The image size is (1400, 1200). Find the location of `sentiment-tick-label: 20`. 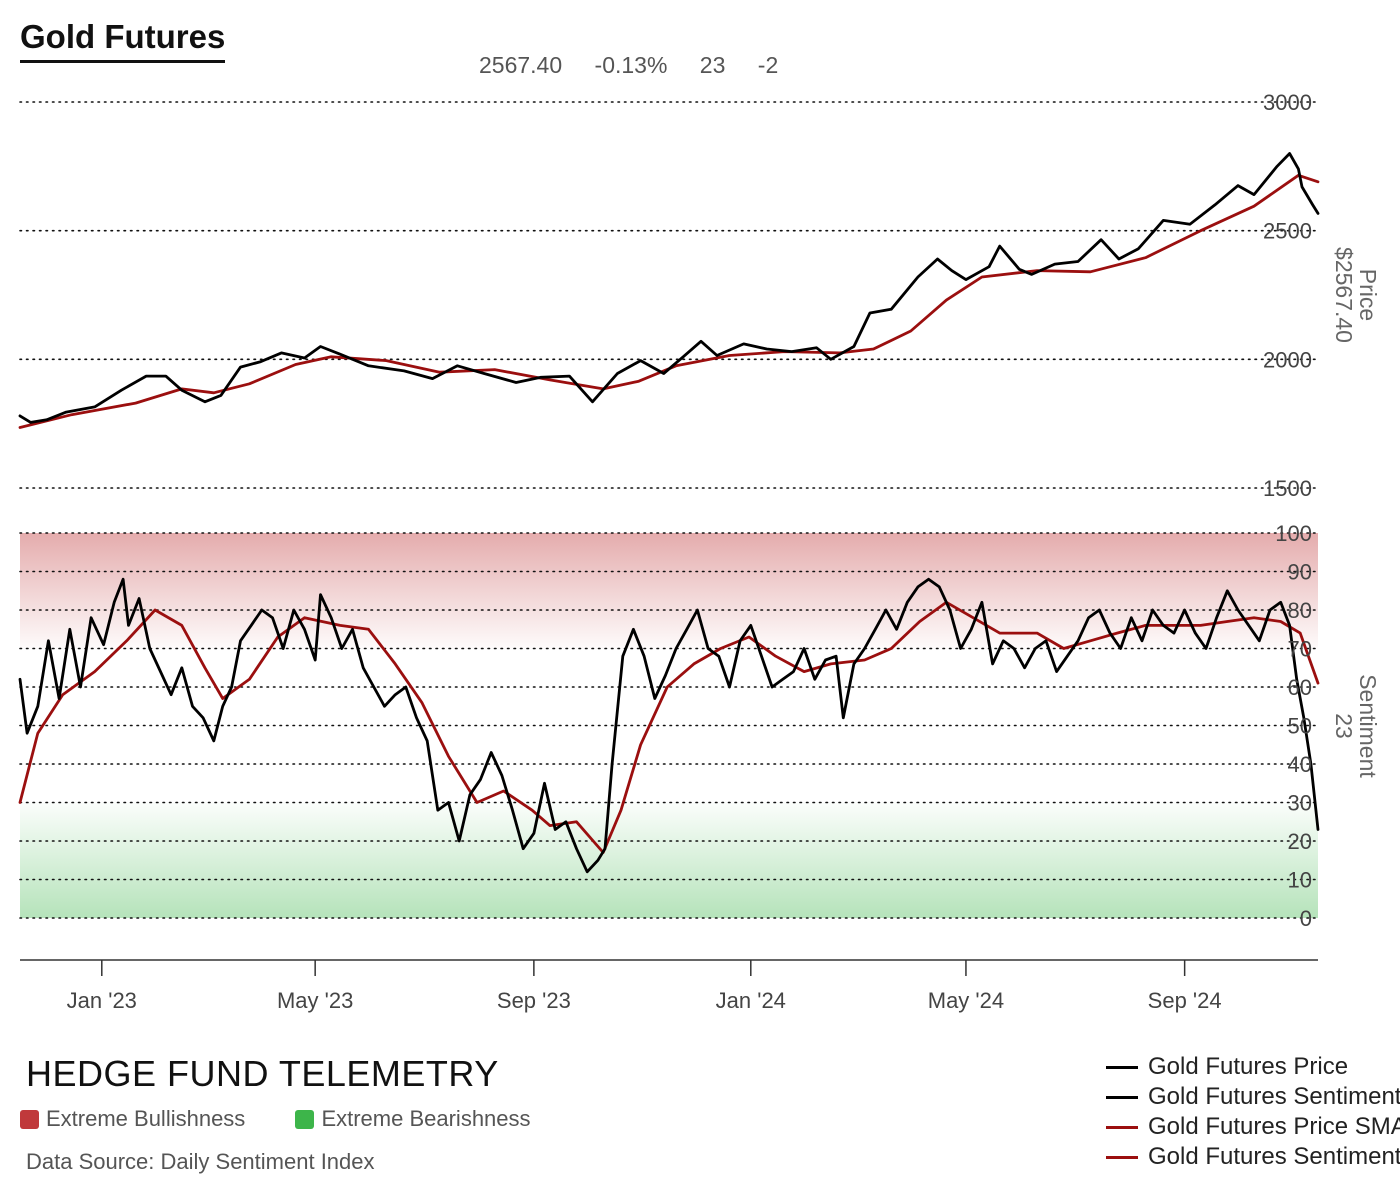

sentiment-tick-label: 20 is located at coordinates (1300, 841).